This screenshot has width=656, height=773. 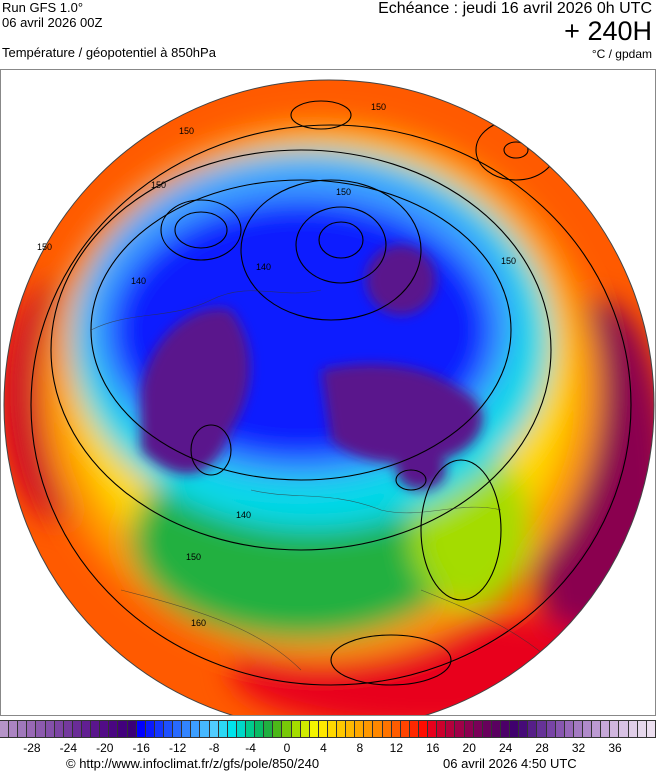 I want to click on colorbar-tick-label: 16, so click(x=433, y=748).